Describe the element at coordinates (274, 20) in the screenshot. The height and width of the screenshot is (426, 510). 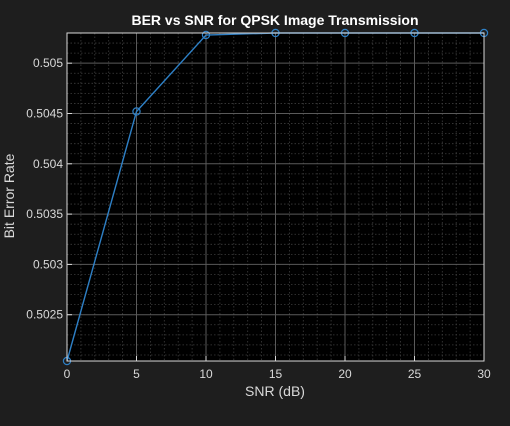
I see `chart-title: BER vs SNR for QPSK Image Transmission` at that location.